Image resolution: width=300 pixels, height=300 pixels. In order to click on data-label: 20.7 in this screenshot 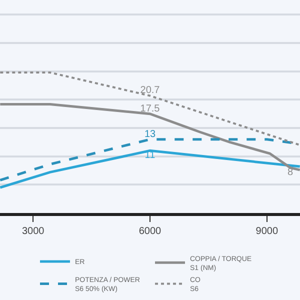, I will do `click(150, 90)`.